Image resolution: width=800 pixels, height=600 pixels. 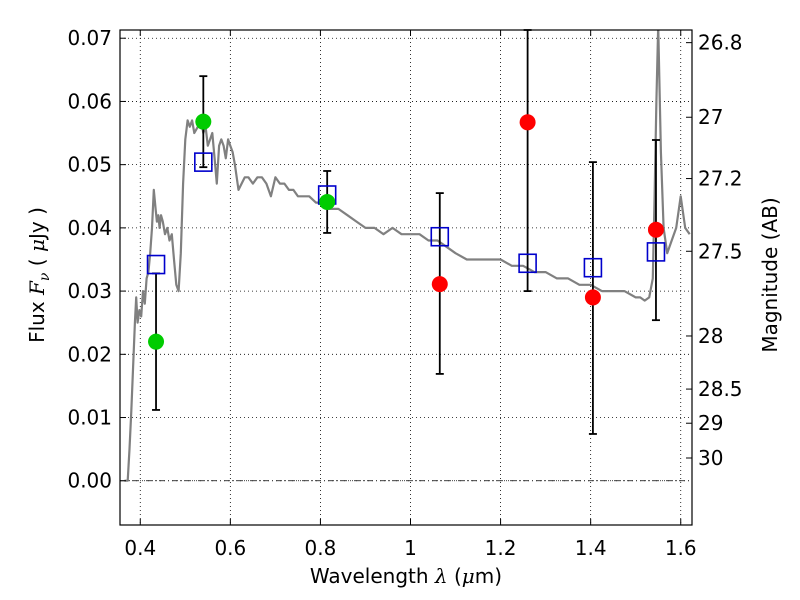 What do you see at coordinates (406, 576) in the screenshot?
I see `x-axis-title: Wavelength λ (μm)` at bounding box center [406, 576].